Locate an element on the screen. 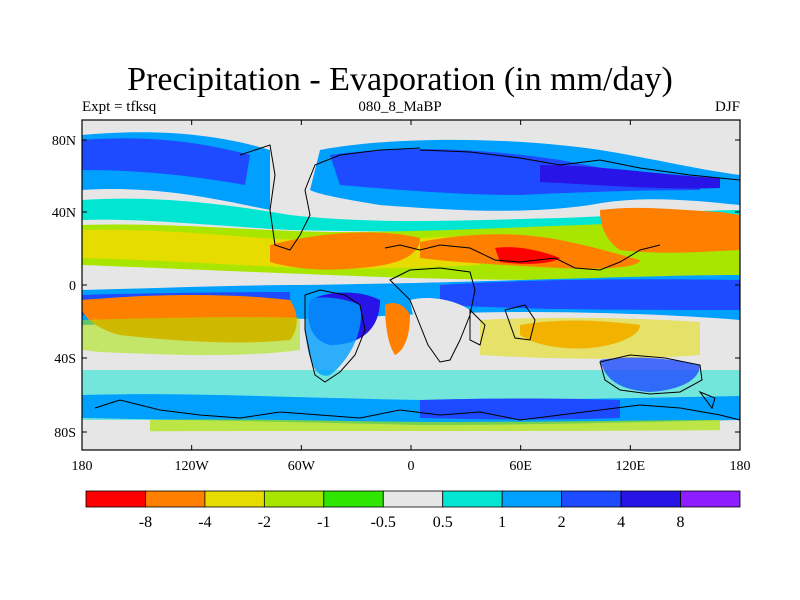  lat-label: 80S is located at coordinates (65, 433).